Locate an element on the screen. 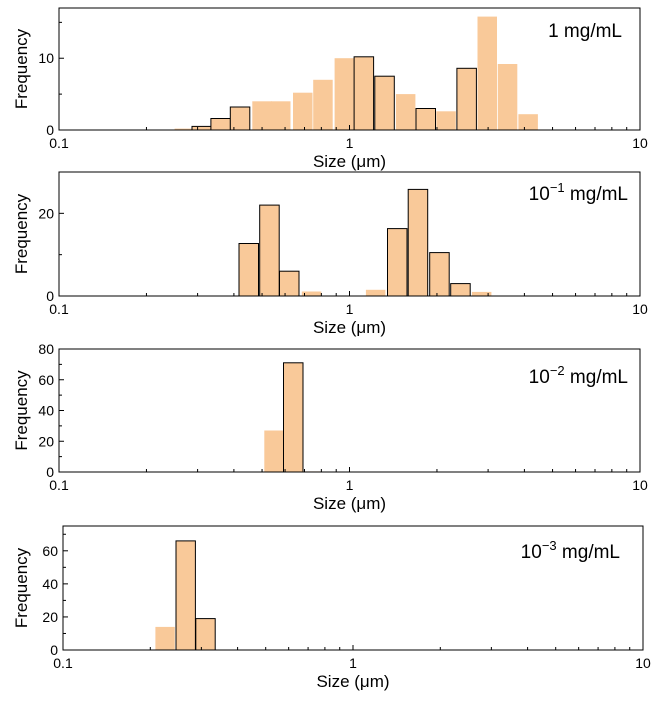 The image size is (661, 704). panel-label: 10−1 mg/mL is located at coordinates (578, 192).